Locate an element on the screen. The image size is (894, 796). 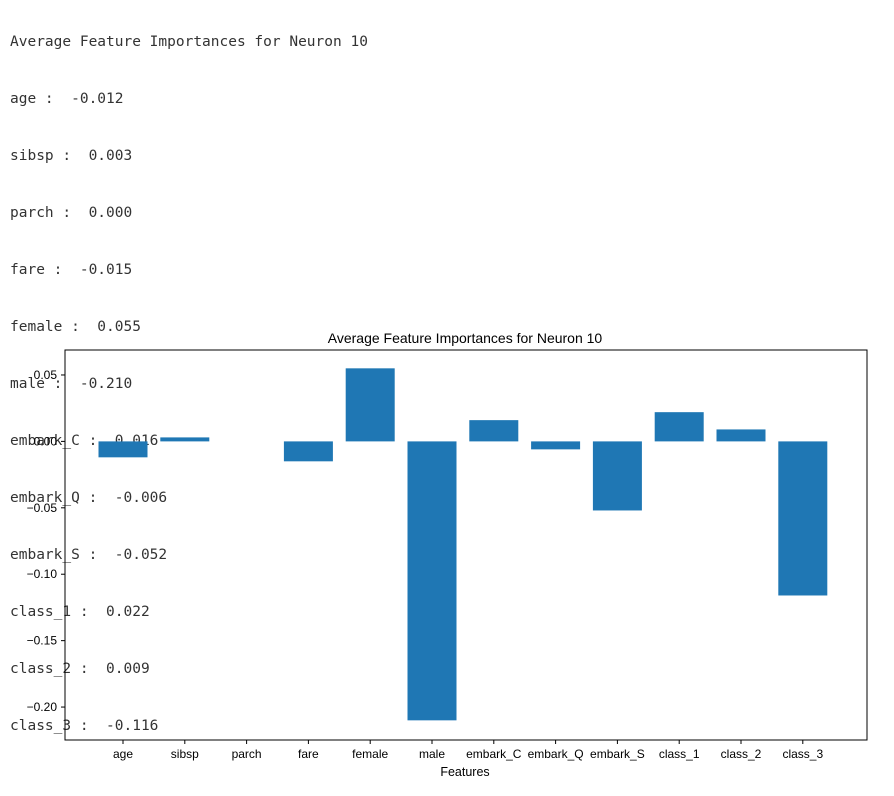
y-tick-label: 0.05 is located at coordinates (46, 375).